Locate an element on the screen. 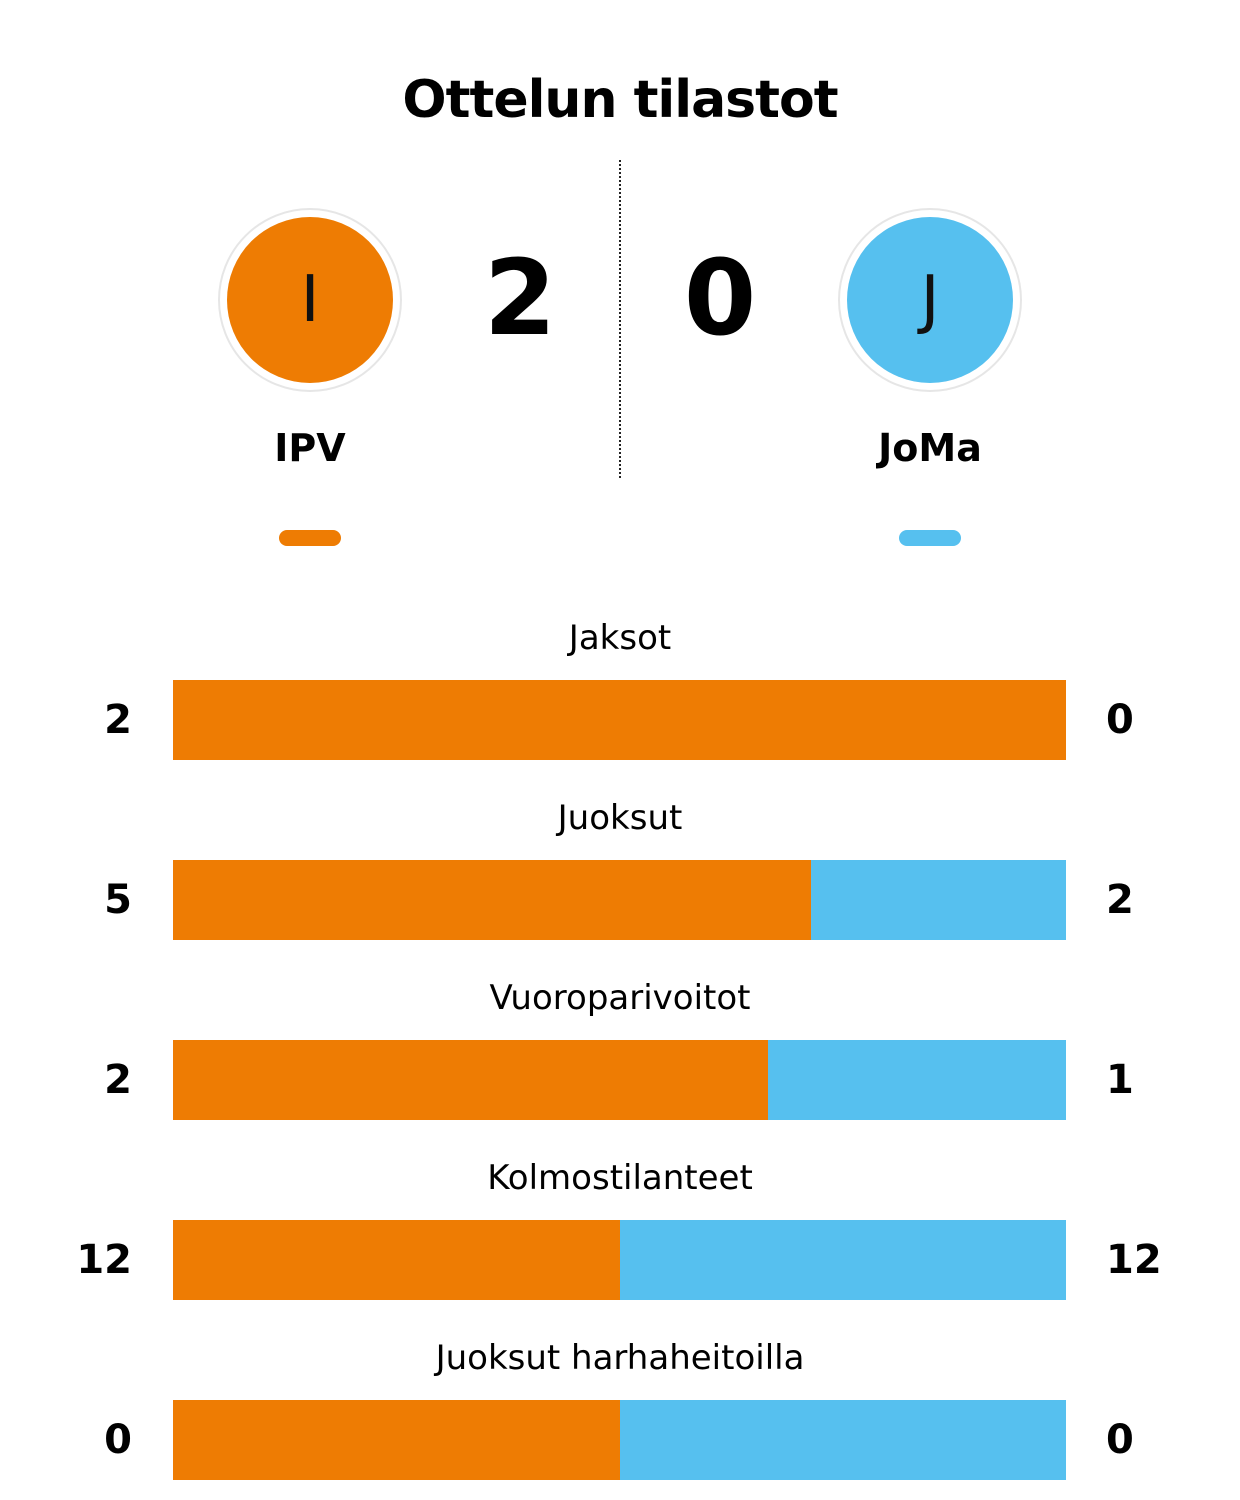  home-team-logo-badge: I is located at coordinates (310, 300).